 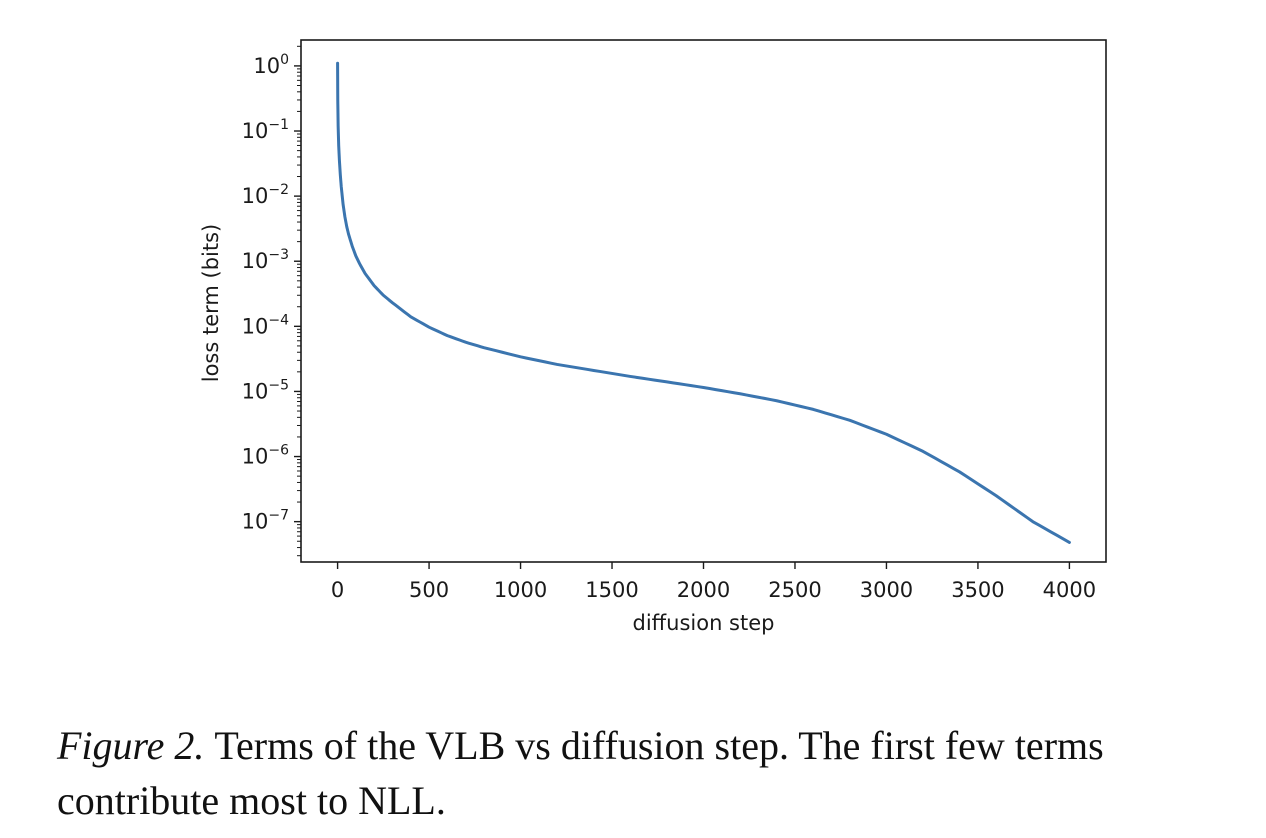 I want to click on y-tick-label-0: 10⁰, so click(x=271, y=65).